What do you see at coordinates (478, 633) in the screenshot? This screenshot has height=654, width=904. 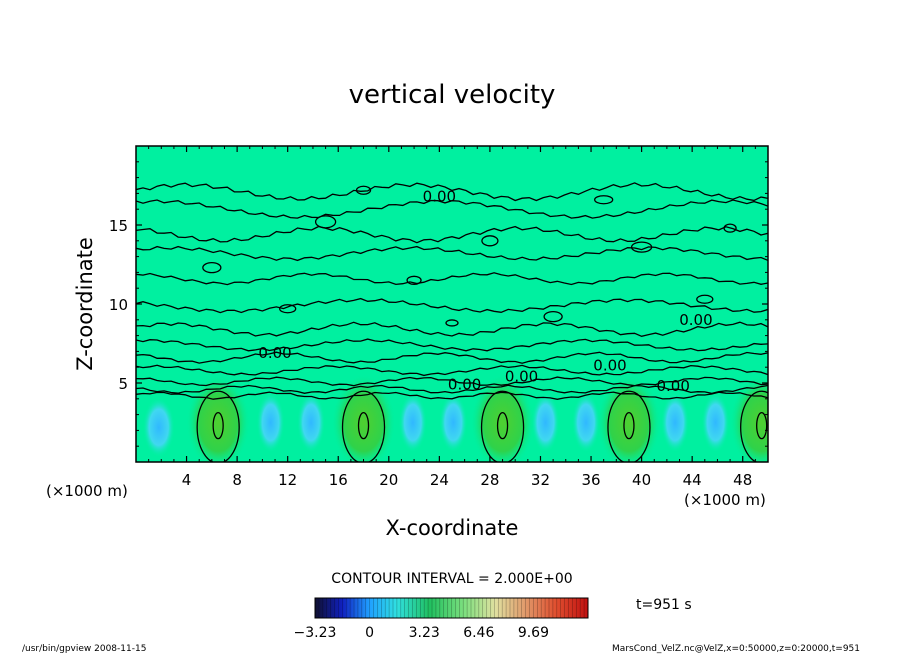 I see `colorbar-tick-label: 6.46` at bounding box center [478, 633].